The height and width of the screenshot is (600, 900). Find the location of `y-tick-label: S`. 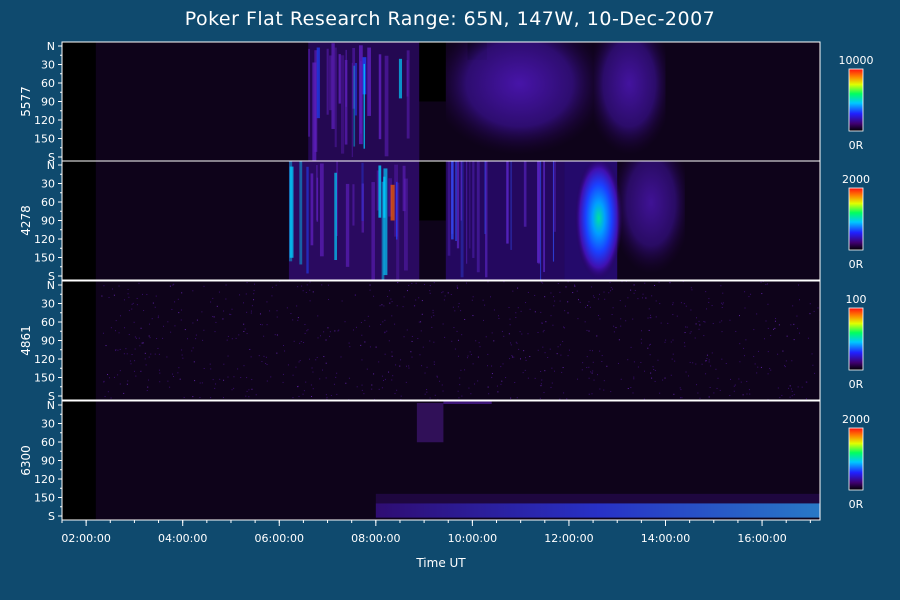

y-tick-label: S is located at coordinates (51, 396).